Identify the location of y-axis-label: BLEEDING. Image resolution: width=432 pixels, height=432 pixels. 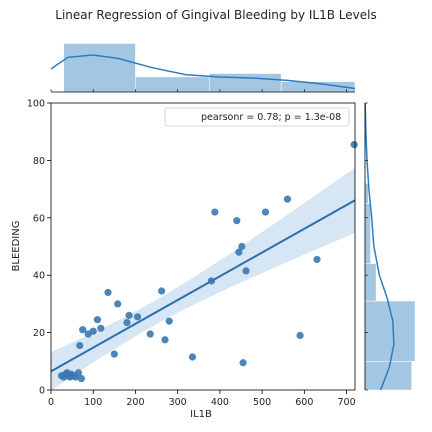
(16, 246).